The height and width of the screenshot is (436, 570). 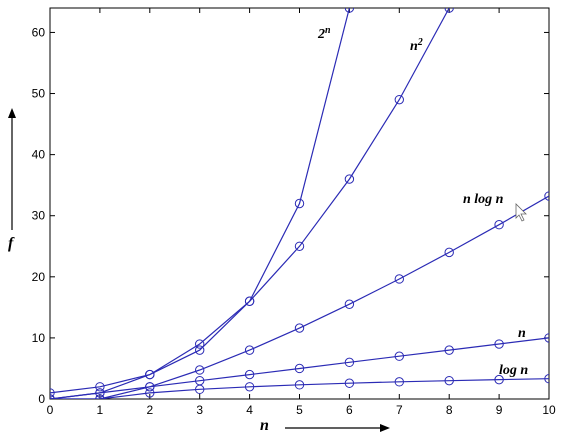 What do you see at coordinates (39, 155) in the screenshot?
I see `y-tick-label: 40` at bounding box center [39, 155].